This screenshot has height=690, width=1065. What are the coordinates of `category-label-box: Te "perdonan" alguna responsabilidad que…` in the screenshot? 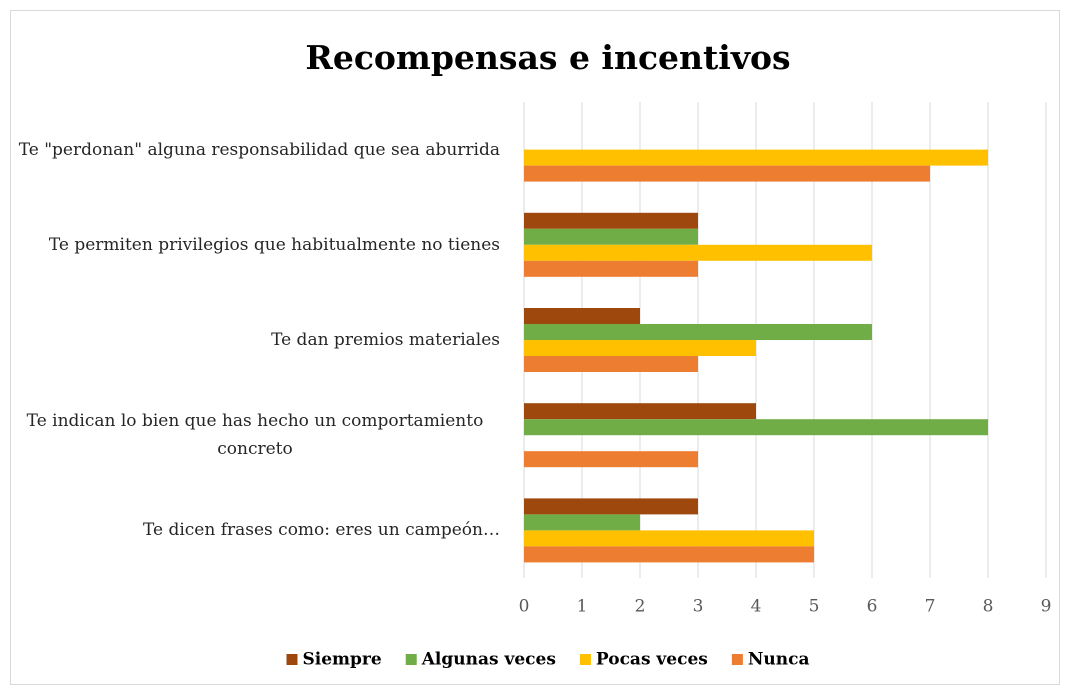 It's located at (255, 150).